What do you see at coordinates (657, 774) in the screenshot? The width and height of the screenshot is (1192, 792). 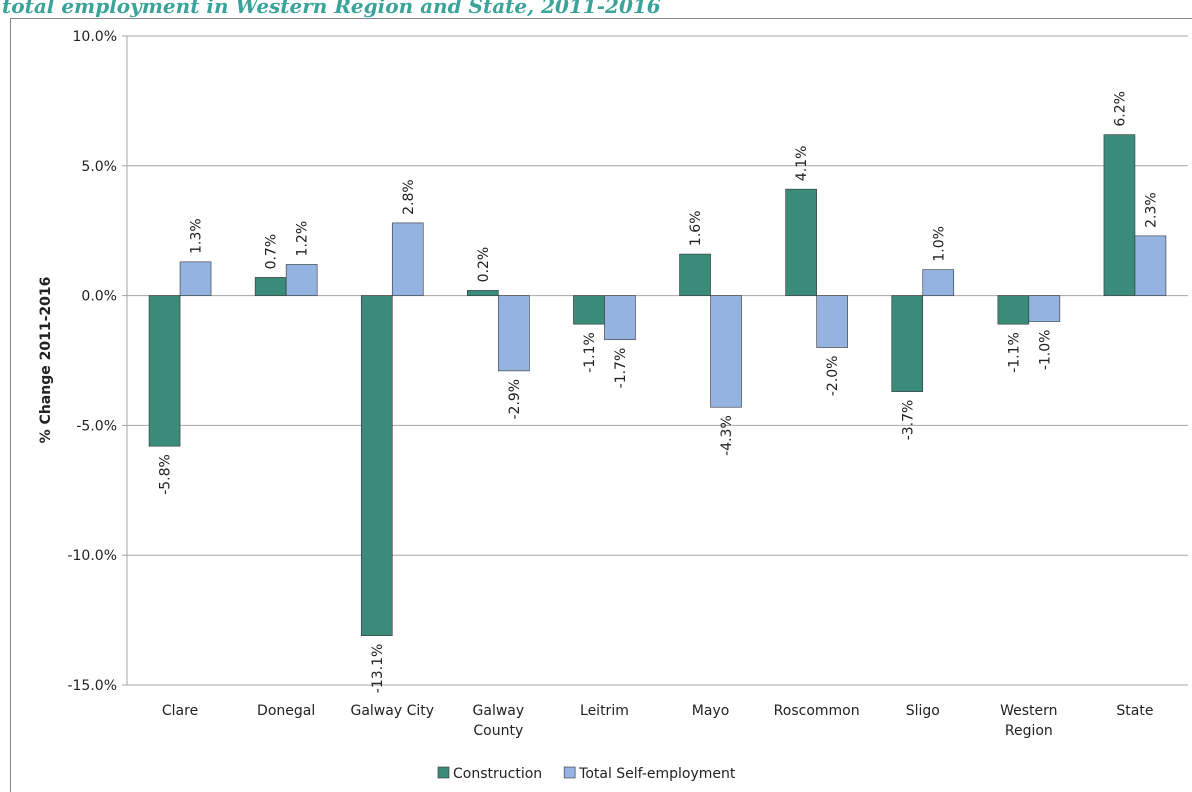 I see `legend-label: Total Self-employment` at bounding box center [657, 774].